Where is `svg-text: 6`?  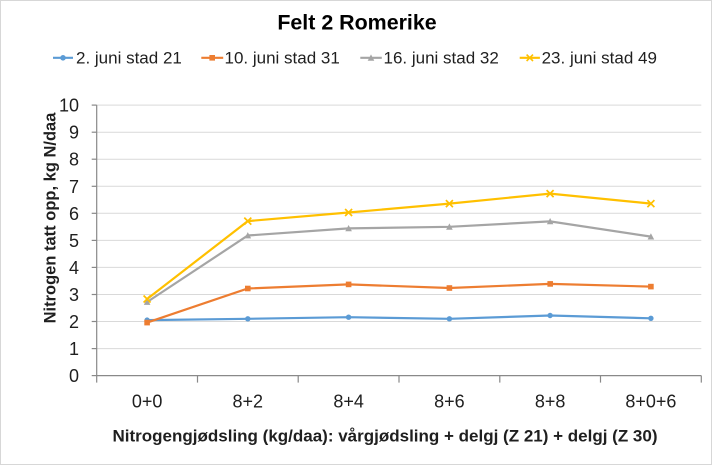 svg-text: 6 is located at coordinates (74, 214).